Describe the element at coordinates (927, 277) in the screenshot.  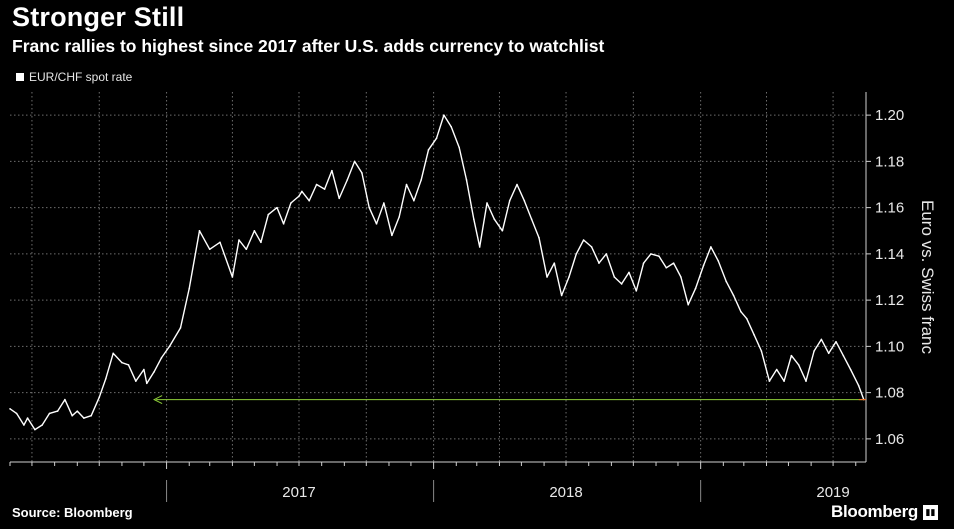
I see `y-axis-label: Euro vs. Swiss franc` at that location.